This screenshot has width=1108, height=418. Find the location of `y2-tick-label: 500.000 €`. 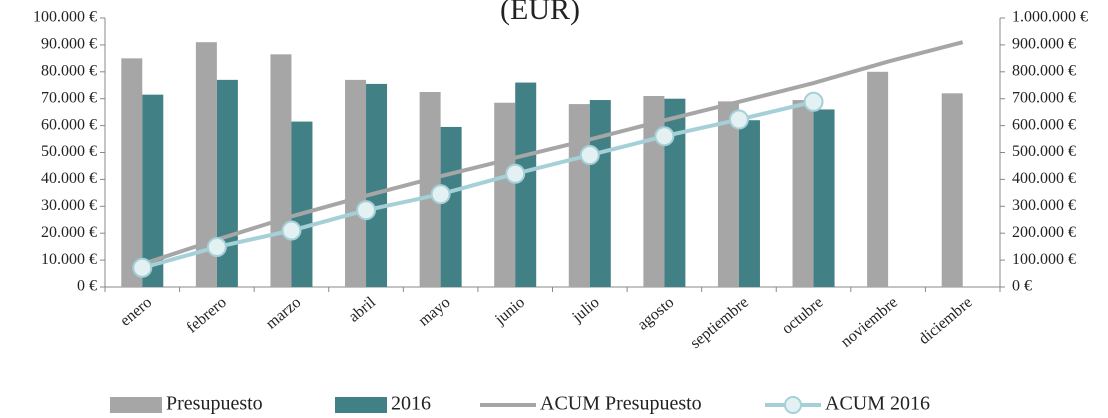

y2-tick-label: 500.000 € is located at coordinates (1044, 151).